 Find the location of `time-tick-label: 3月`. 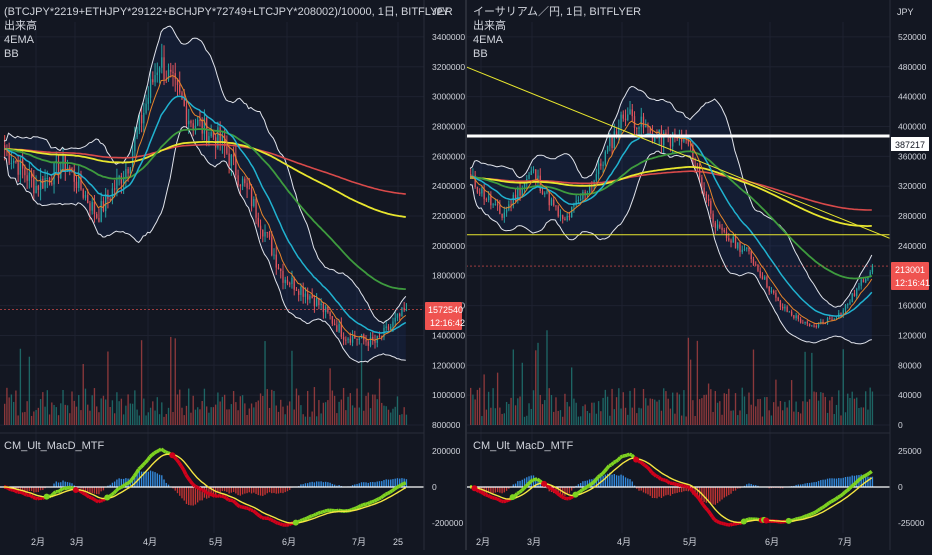

time-tick-label: 3月 is located at coordinates (534, 542).